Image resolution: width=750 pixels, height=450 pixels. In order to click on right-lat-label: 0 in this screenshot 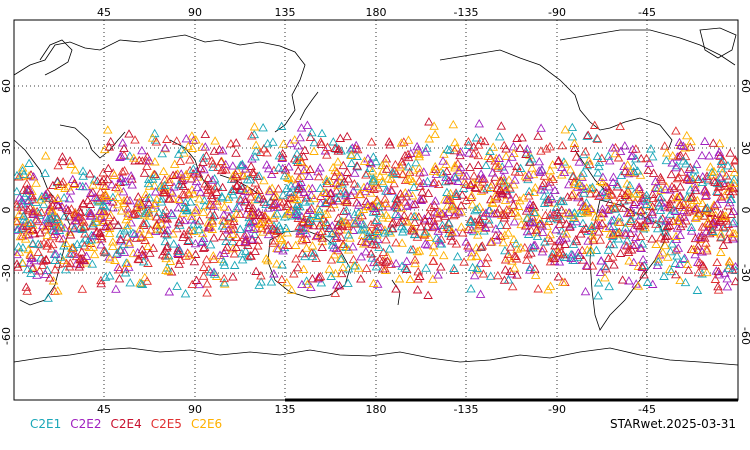, I will do `click(744, 210)`.